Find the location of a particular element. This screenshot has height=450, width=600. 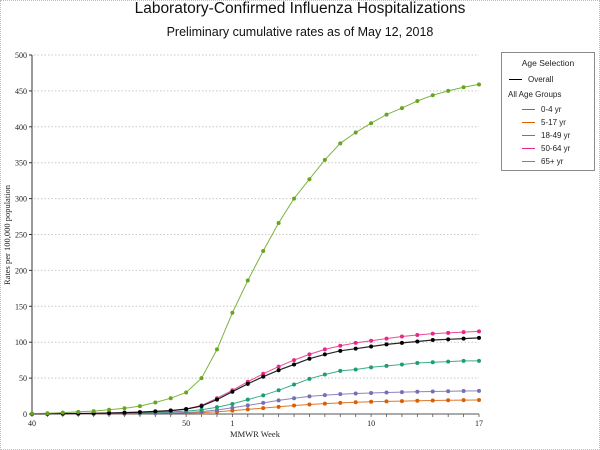

legend-item-overall: Overall is located at coordinates (531, 79).